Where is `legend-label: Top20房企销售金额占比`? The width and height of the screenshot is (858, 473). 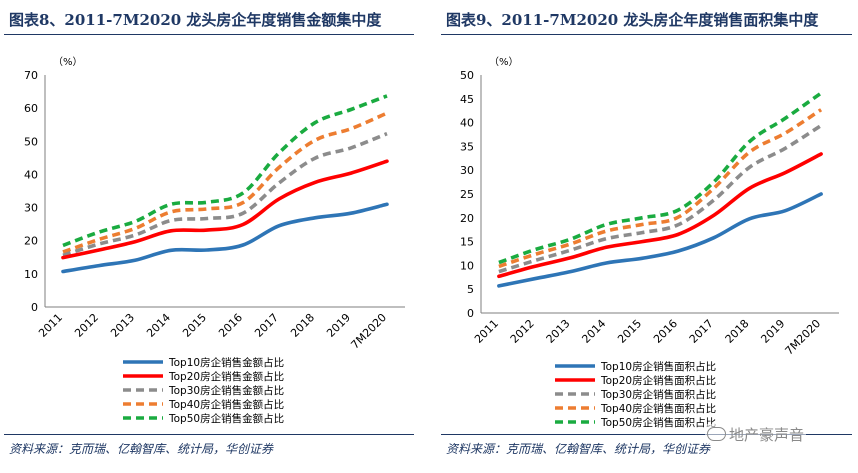 legend-label: Top20房企销售金额占比 is located at coordinates (226, 376).